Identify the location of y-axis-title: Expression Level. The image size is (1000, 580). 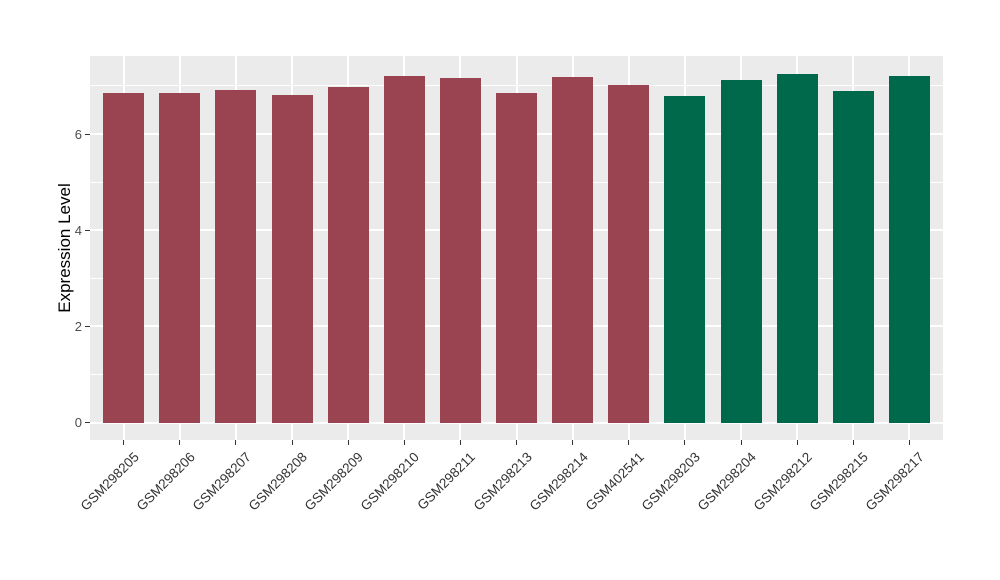
(64, 248).